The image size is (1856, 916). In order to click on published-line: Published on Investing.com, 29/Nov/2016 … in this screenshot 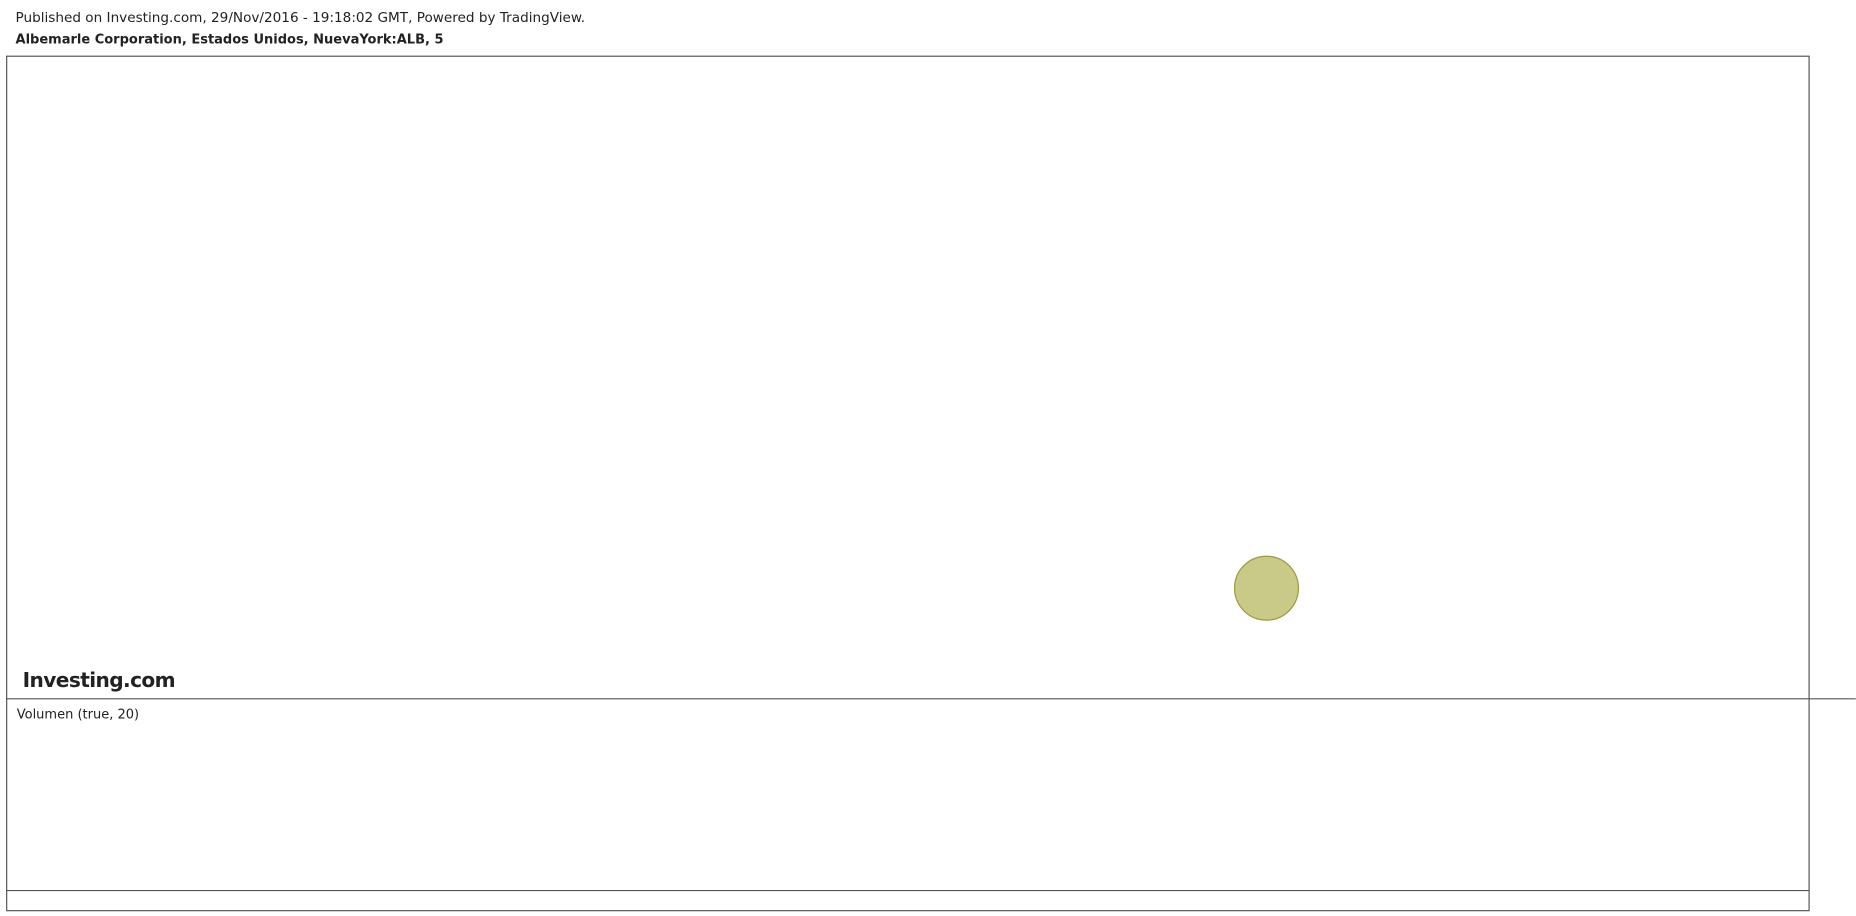, I will do `click(301, 18)`.